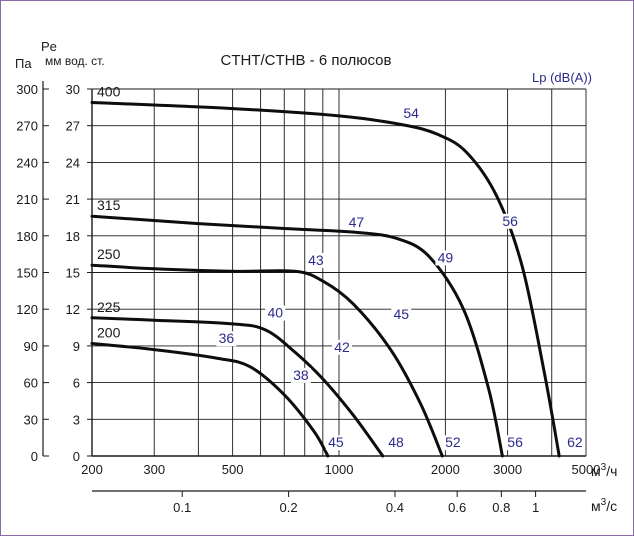 Image resolution: width=634 pixels, height=540 pixels. What do you see at coordinates (73, 273) in the screenshot?
I see `inner-axis-tick-label: 15` at bounding box center [73, 273].